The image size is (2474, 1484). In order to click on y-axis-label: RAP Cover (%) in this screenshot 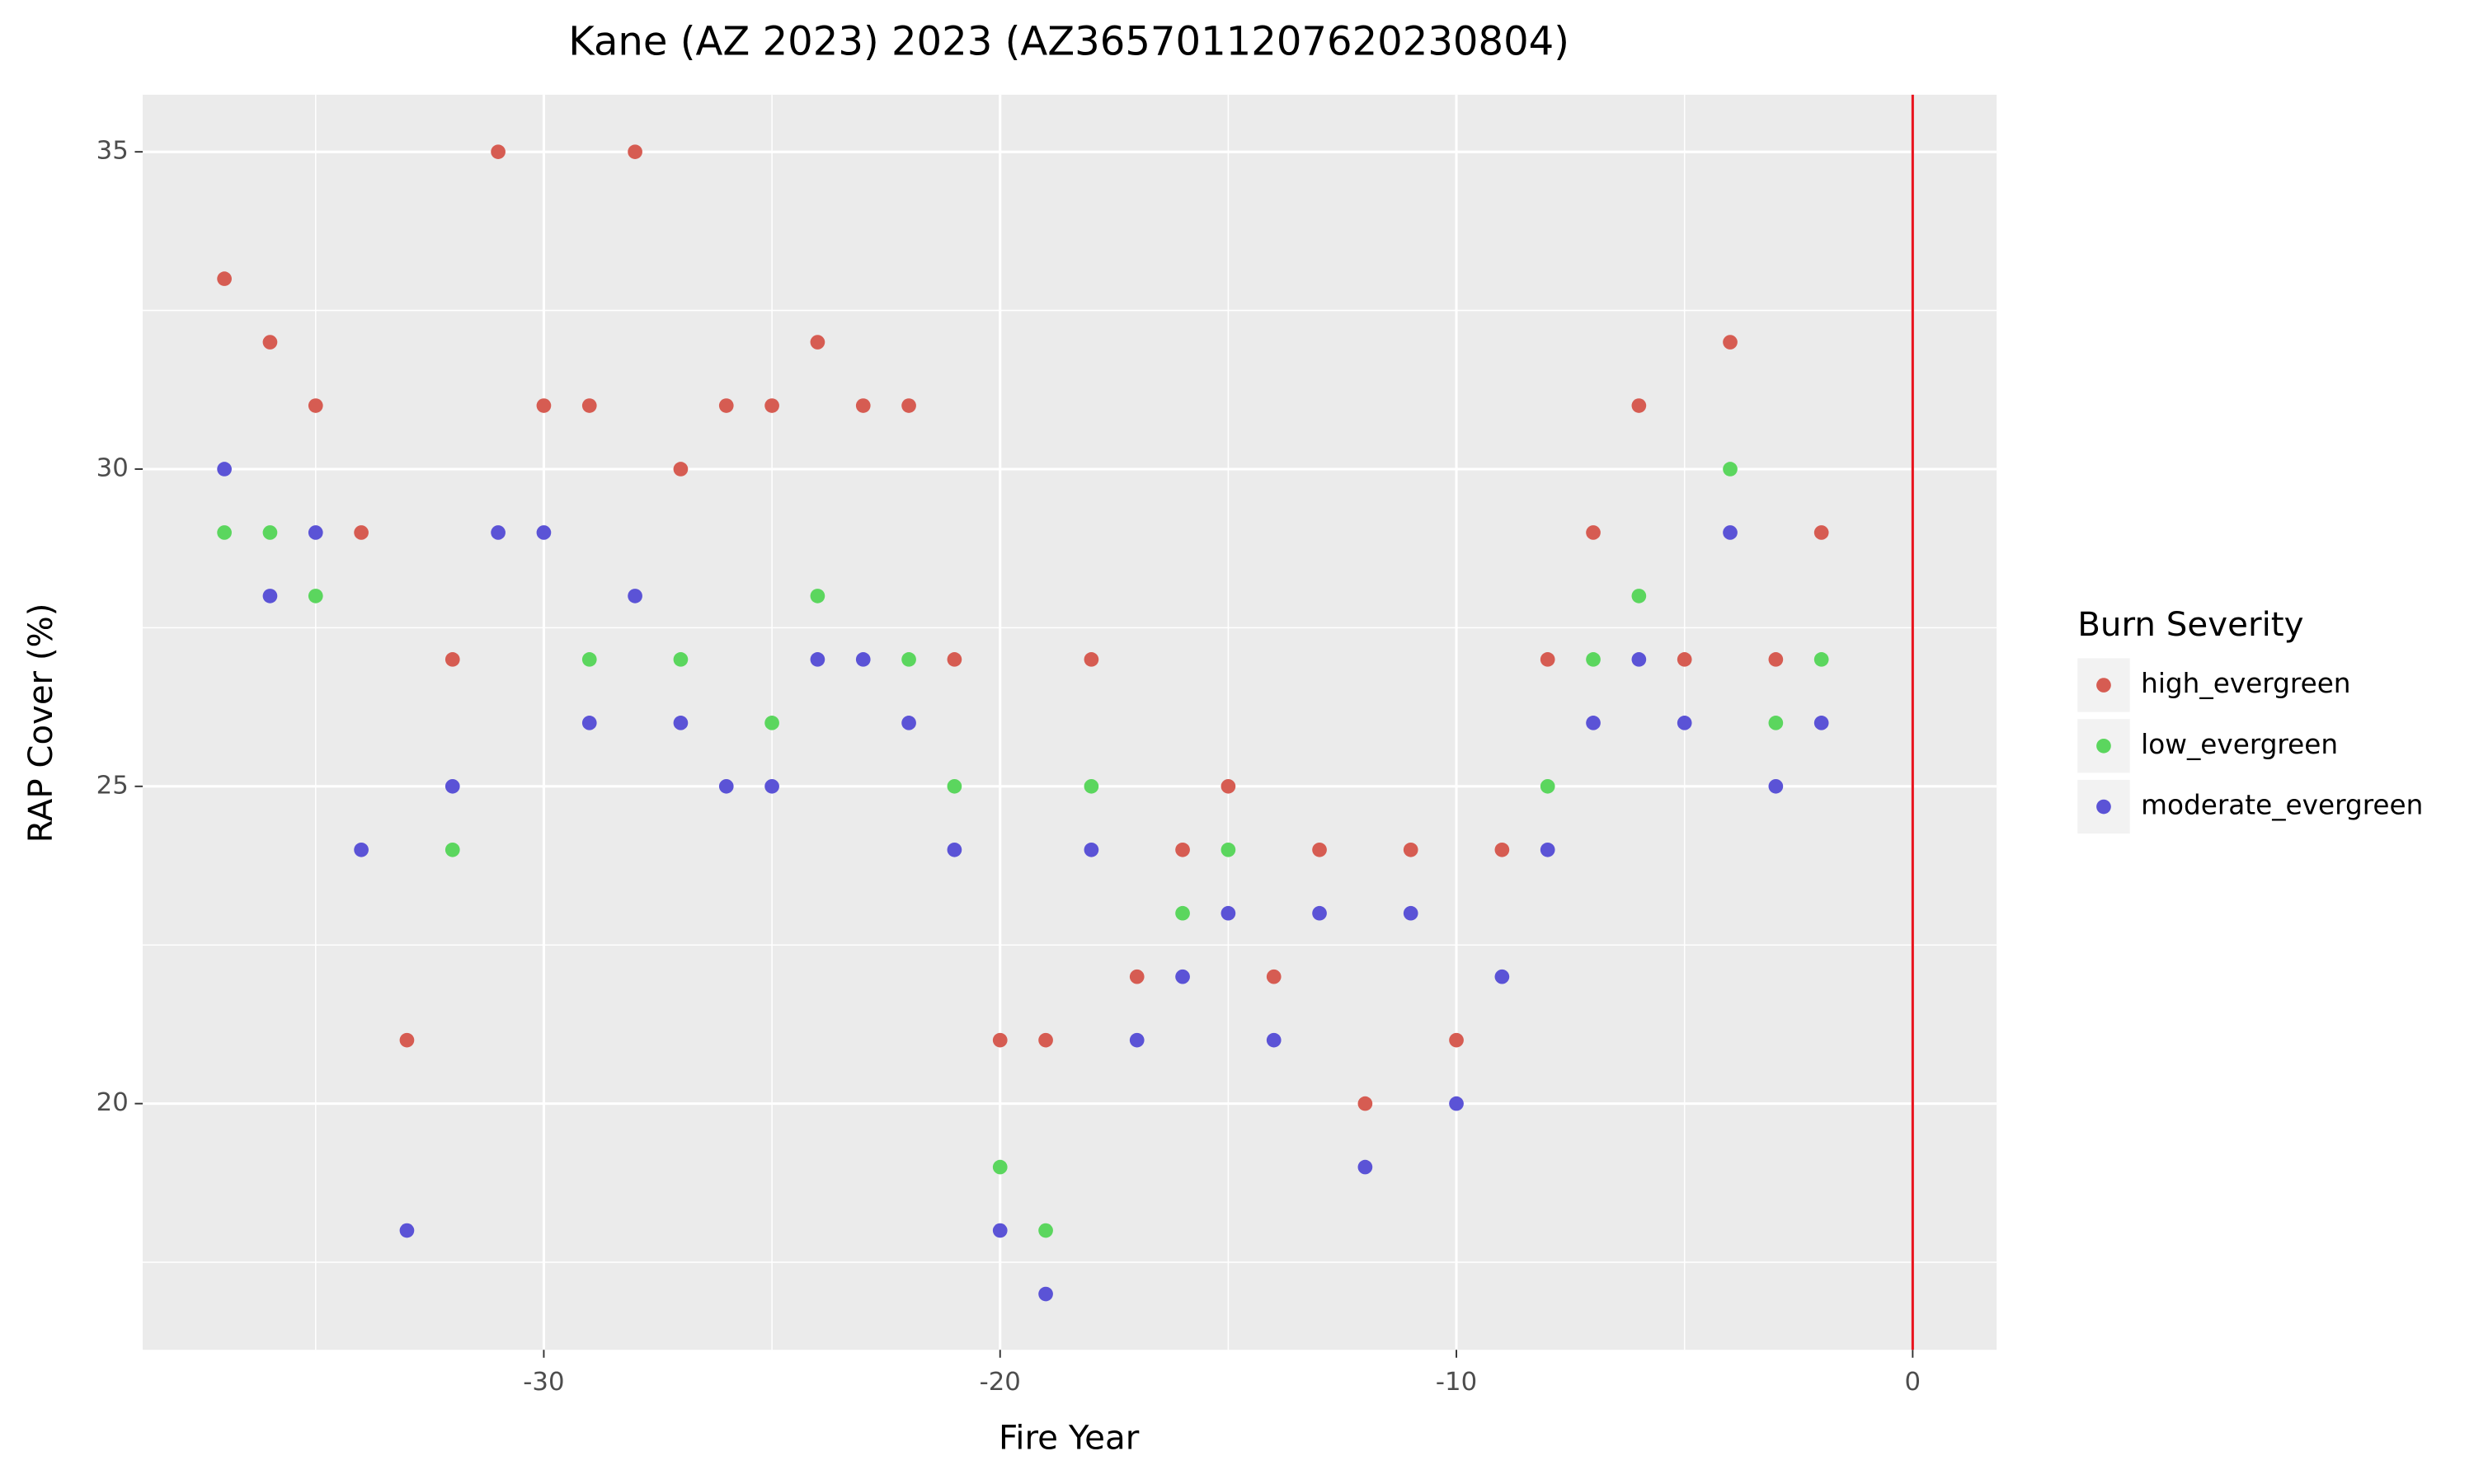, I will do `click(40, 723)`.